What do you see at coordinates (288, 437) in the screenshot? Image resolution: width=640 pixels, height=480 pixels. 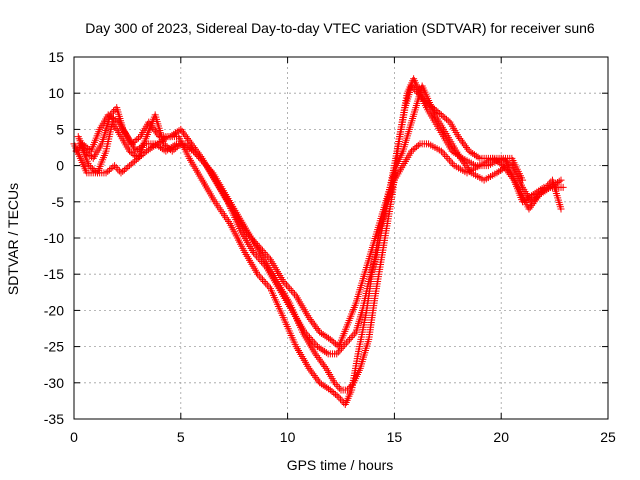 I see `x-tick-label: 10` at bounding box center [288, 437].